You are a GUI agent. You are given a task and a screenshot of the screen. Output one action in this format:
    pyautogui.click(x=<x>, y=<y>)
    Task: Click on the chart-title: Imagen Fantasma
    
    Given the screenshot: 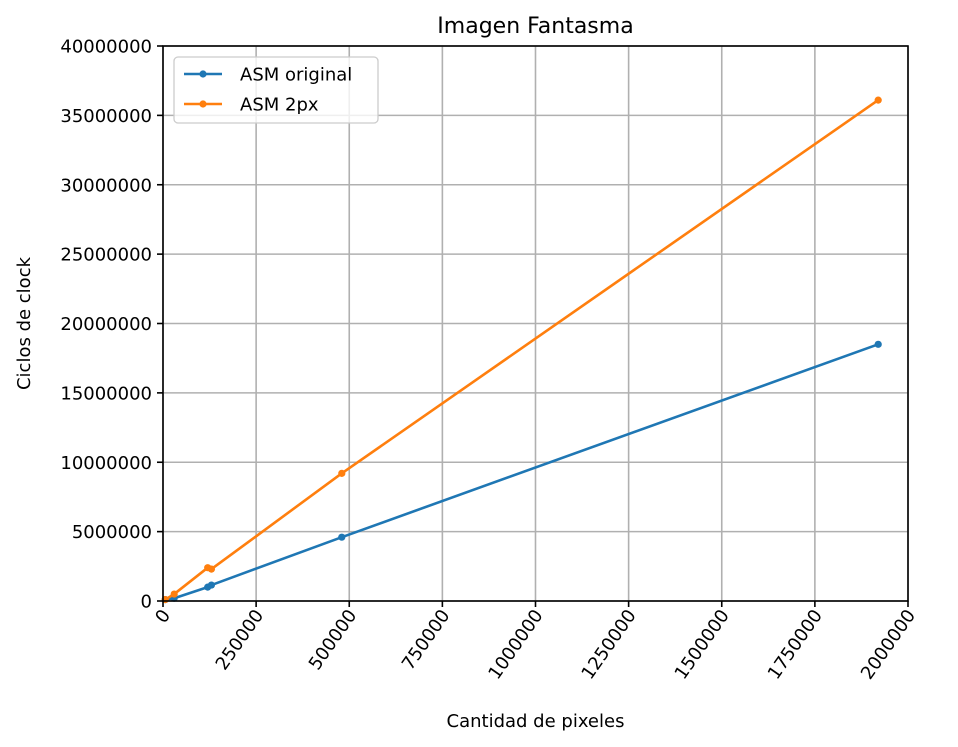 What is the action you would take?
    pyautogui.click(x=535, y=26)
    